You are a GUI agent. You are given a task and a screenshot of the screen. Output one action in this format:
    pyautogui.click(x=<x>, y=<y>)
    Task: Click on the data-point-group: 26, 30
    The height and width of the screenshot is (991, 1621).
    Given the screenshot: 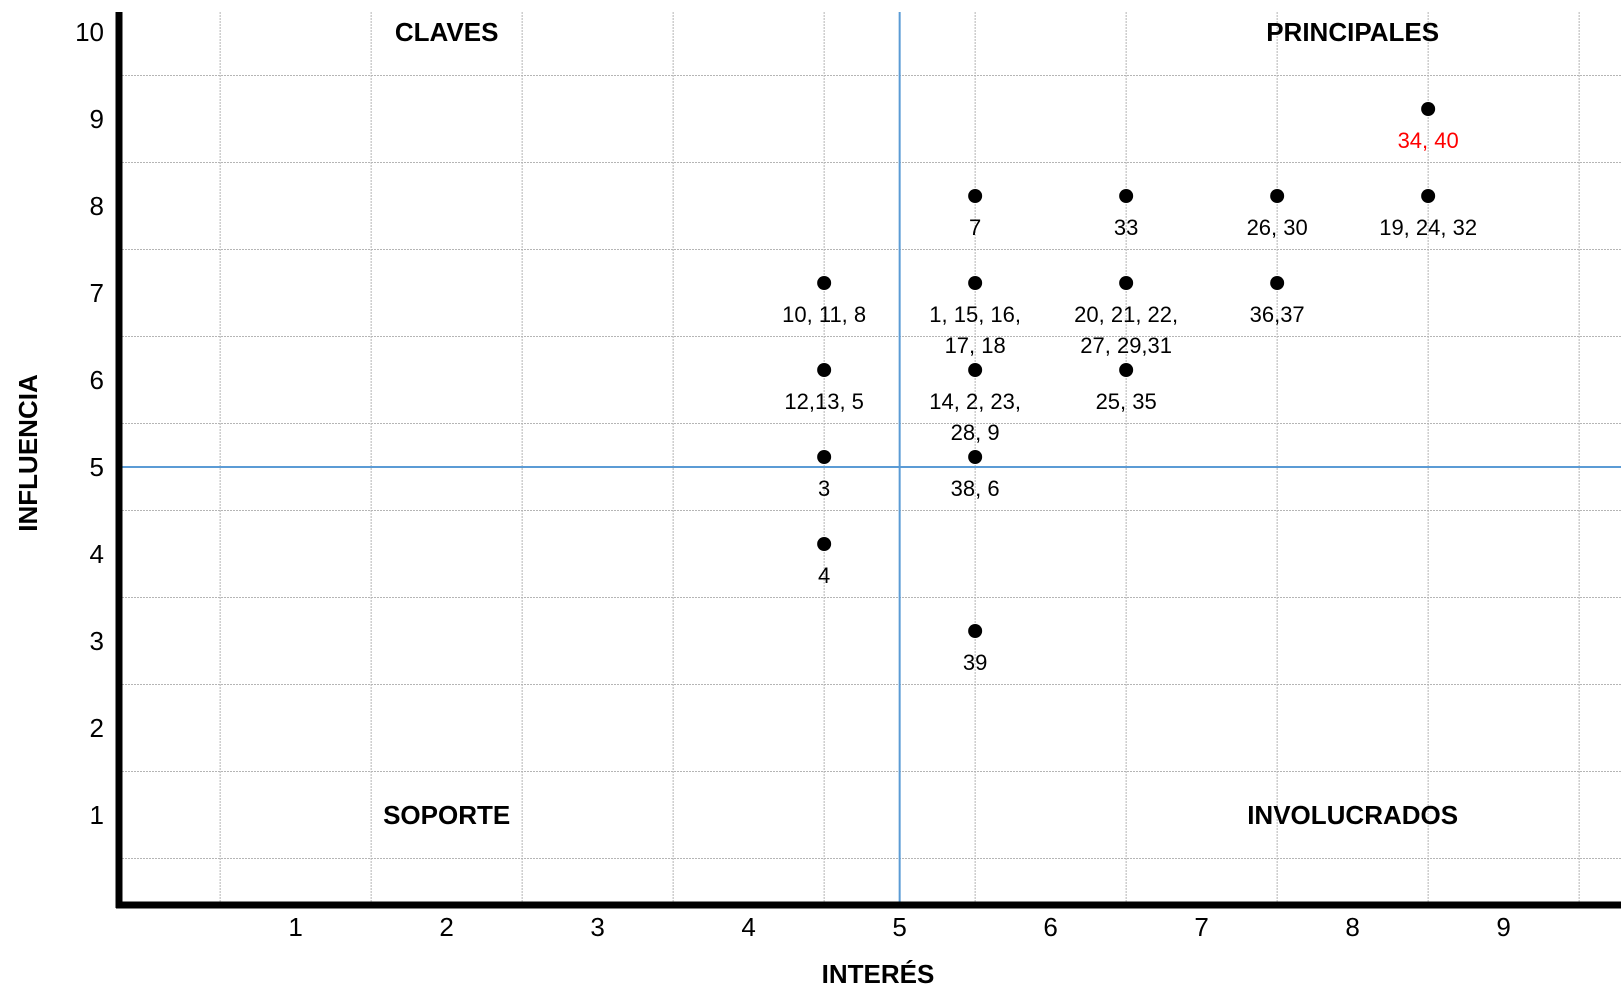 What is the action you would take?
    pyautogui.click(x=1277, y=214)
    